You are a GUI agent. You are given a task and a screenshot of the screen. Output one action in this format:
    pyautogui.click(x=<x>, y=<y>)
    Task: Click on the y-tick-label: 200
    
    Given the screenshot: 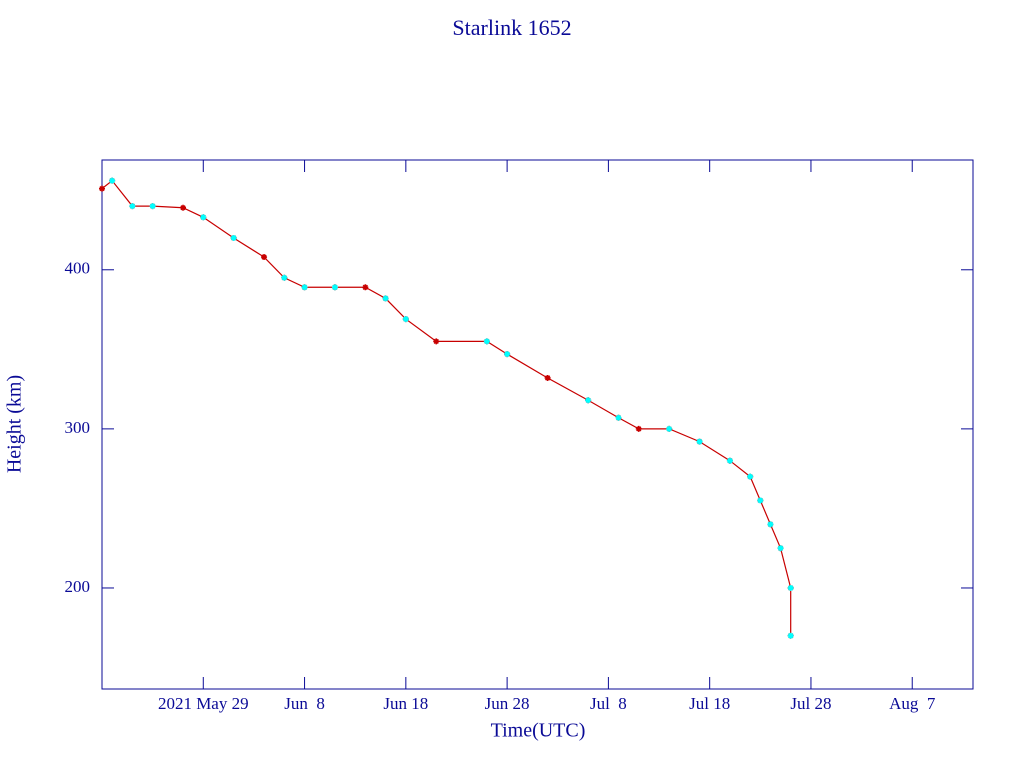 What is the action you would take?
    pyautogui.click(x=78, y=586)
    